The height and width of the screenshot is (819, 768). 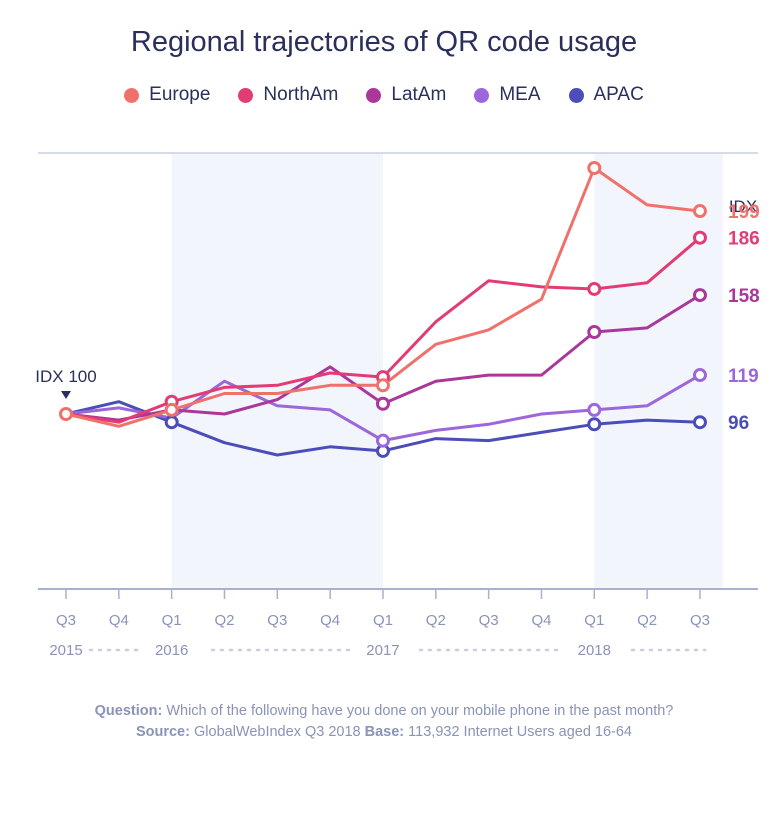 I want to click on legend-label-northam: NorthAm, so click(x=301, y=94).